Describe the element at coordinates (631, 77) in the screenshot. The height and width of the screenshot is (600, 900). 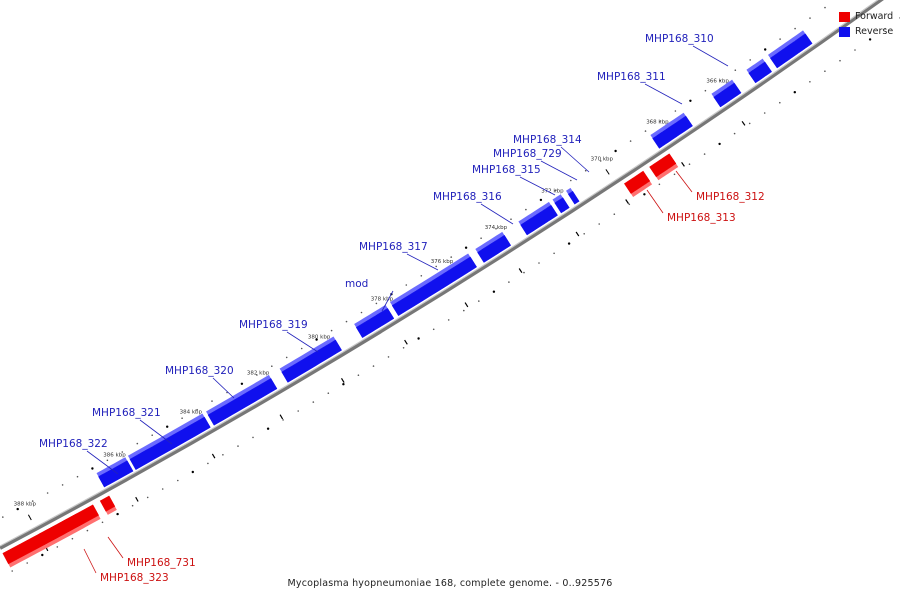
I see `gene-mhp168-311-label: MHP168_311` at that location.